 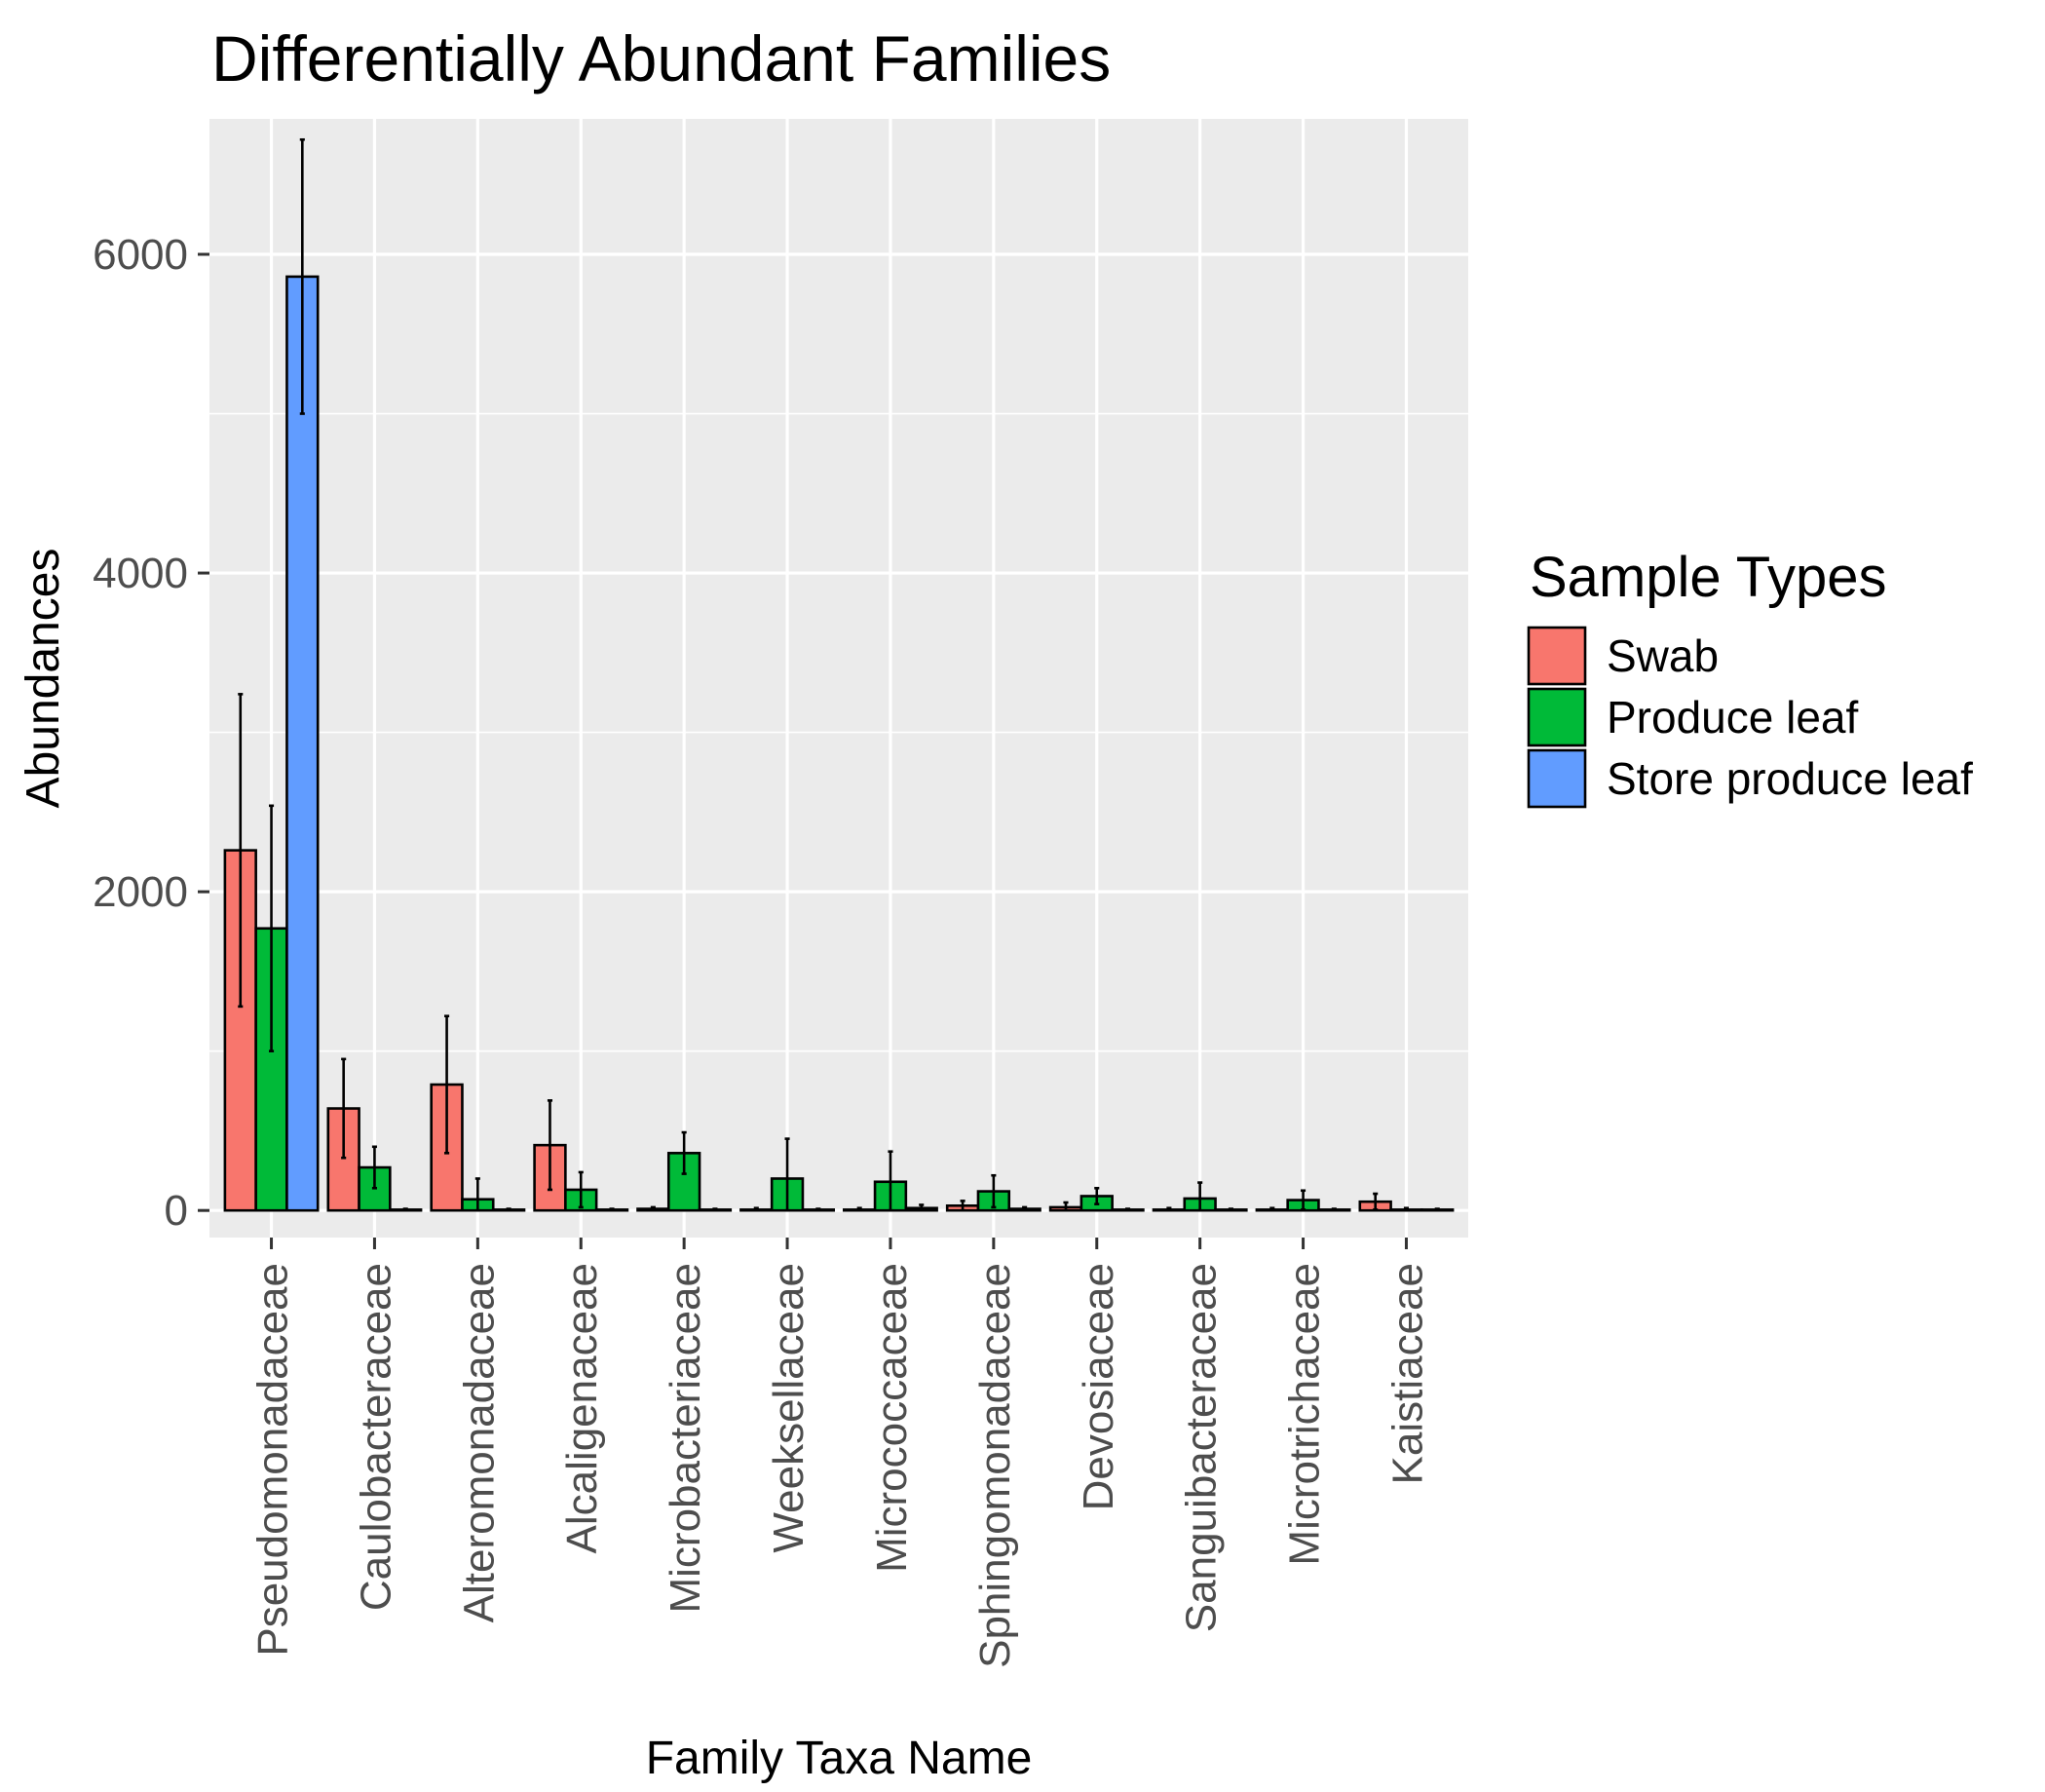 What do you see at coordinates (995, 1466) in the screenshot?
I see `x-tick-label: Sphingomonadaceae` at bounding box center [995, 1466].